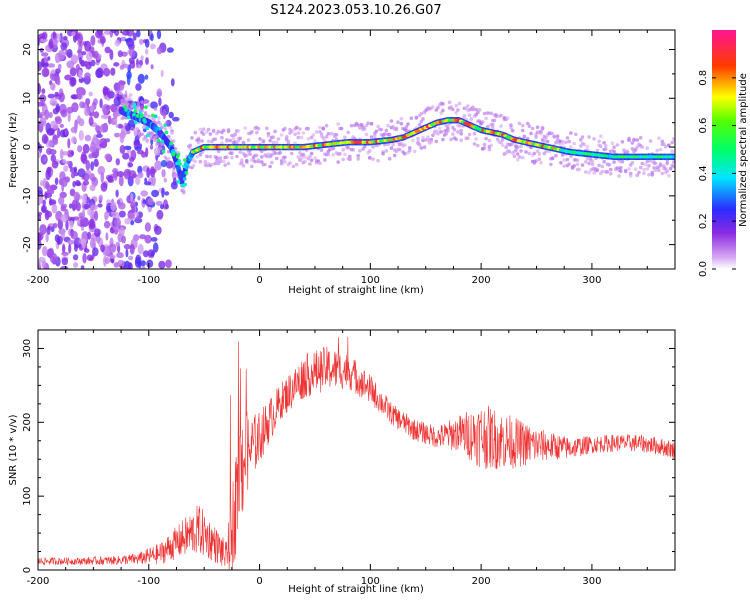 Image resolution: width=750 pixels, height=600 pixels. What do you see at coordinates (703, 78) in the screenshot?
I see `colorbar-tick-label: 0.8` at bounding box center [703, 78].